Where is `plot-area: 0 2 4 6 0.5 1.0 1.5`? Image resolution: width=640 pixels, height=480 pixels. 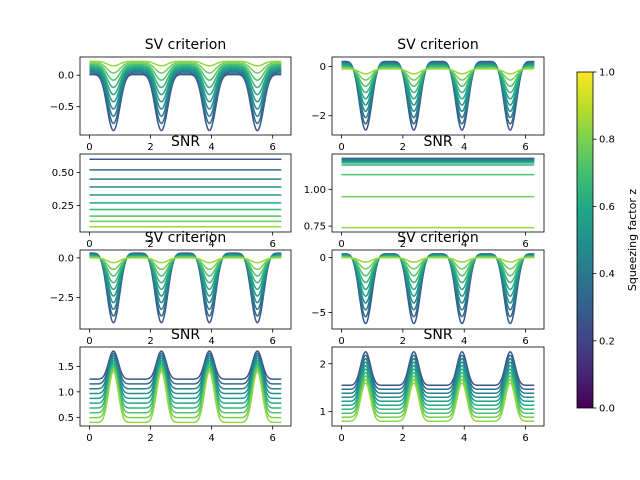
plot-area: 0 2 4 6 0.5 1.0 1.5 is located at coordinates (175, 395).